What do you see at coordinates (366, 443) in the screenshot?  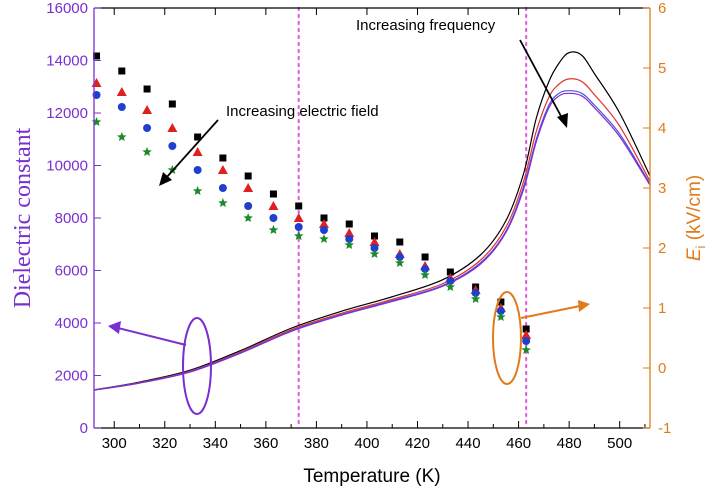 I see `x-tick-label-400: 400` at bounding box center [366, 443].